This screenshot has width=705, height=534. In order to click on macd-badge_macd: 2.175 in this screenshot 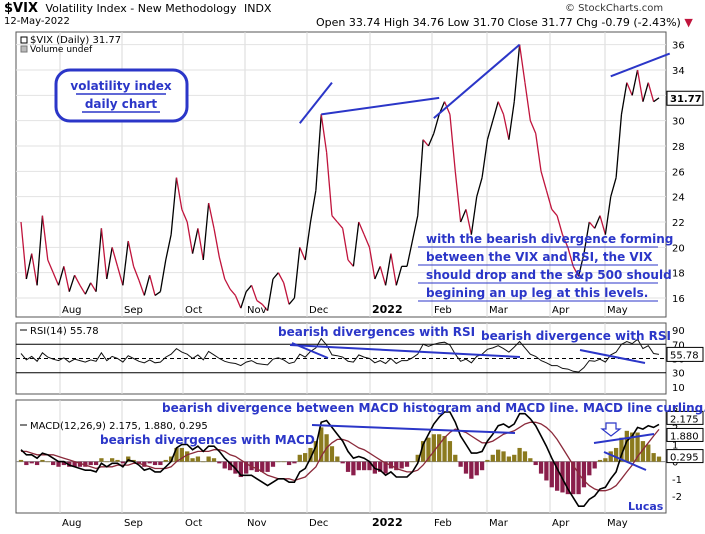, I will do `click(684, 419)`.